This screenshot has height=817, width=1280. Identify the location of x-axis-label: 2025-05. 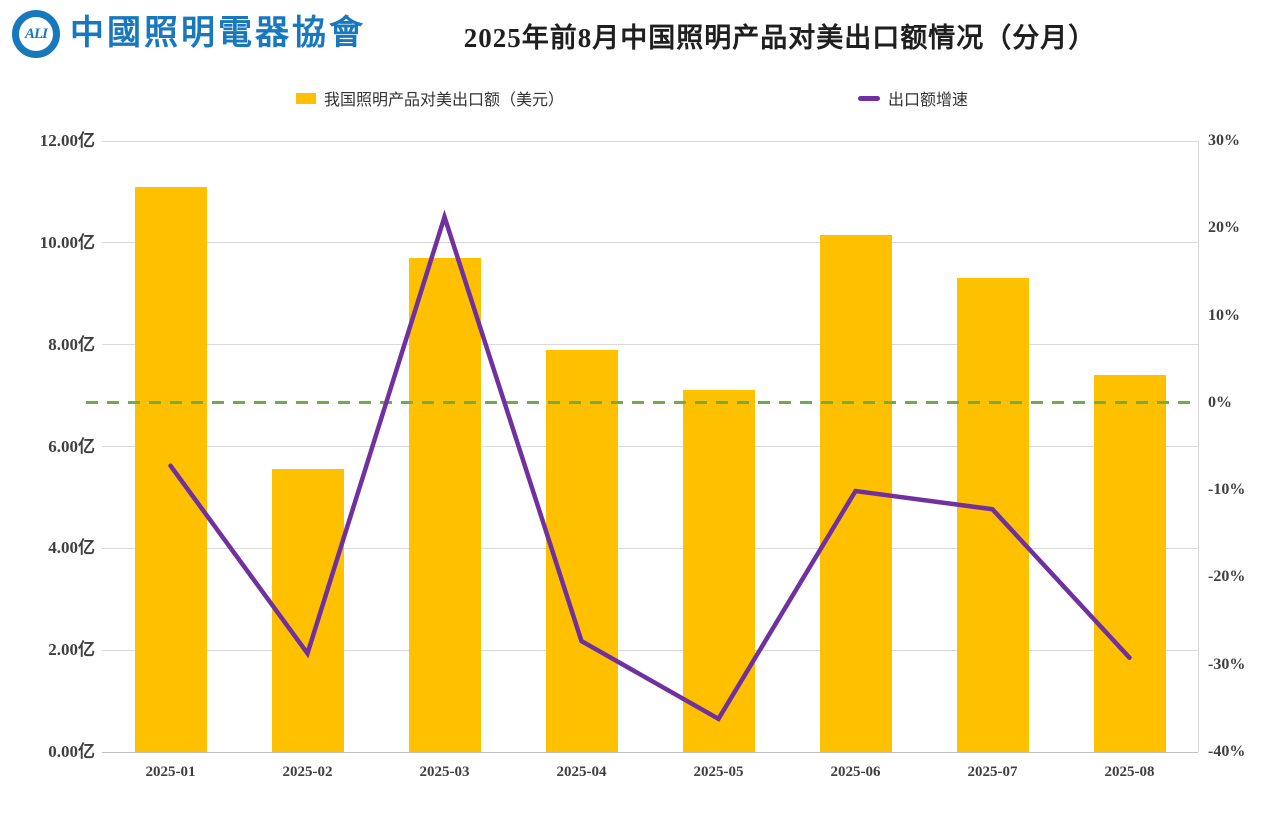
(718, 772).